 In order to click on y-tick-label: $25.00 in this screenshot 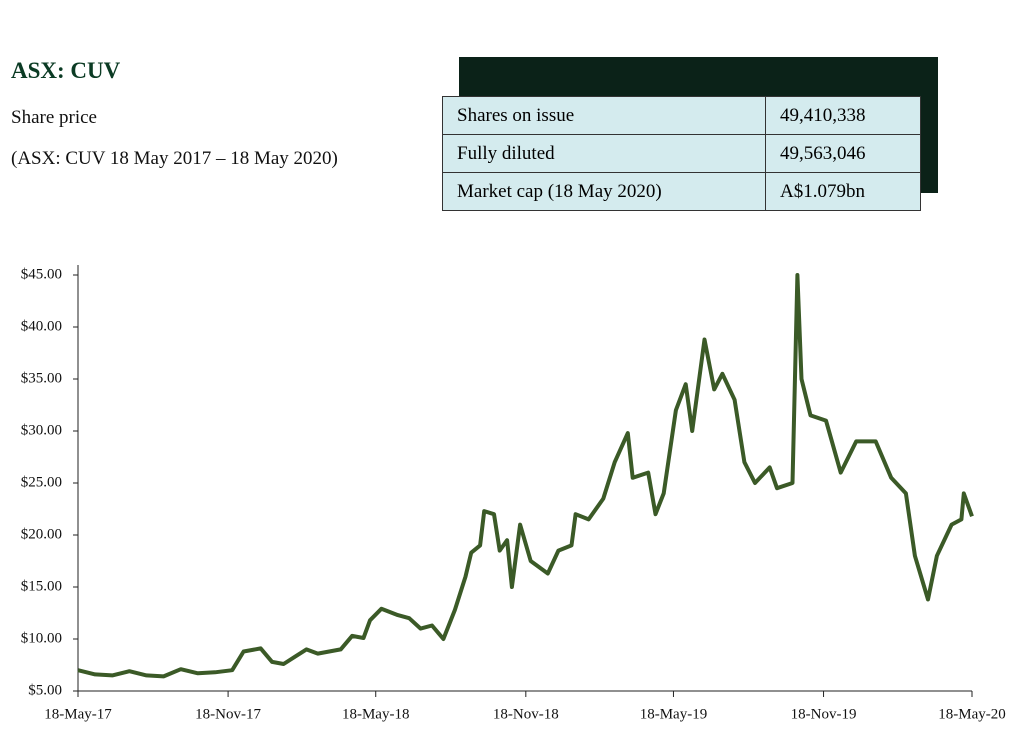, I will do `click(41, 482)`.